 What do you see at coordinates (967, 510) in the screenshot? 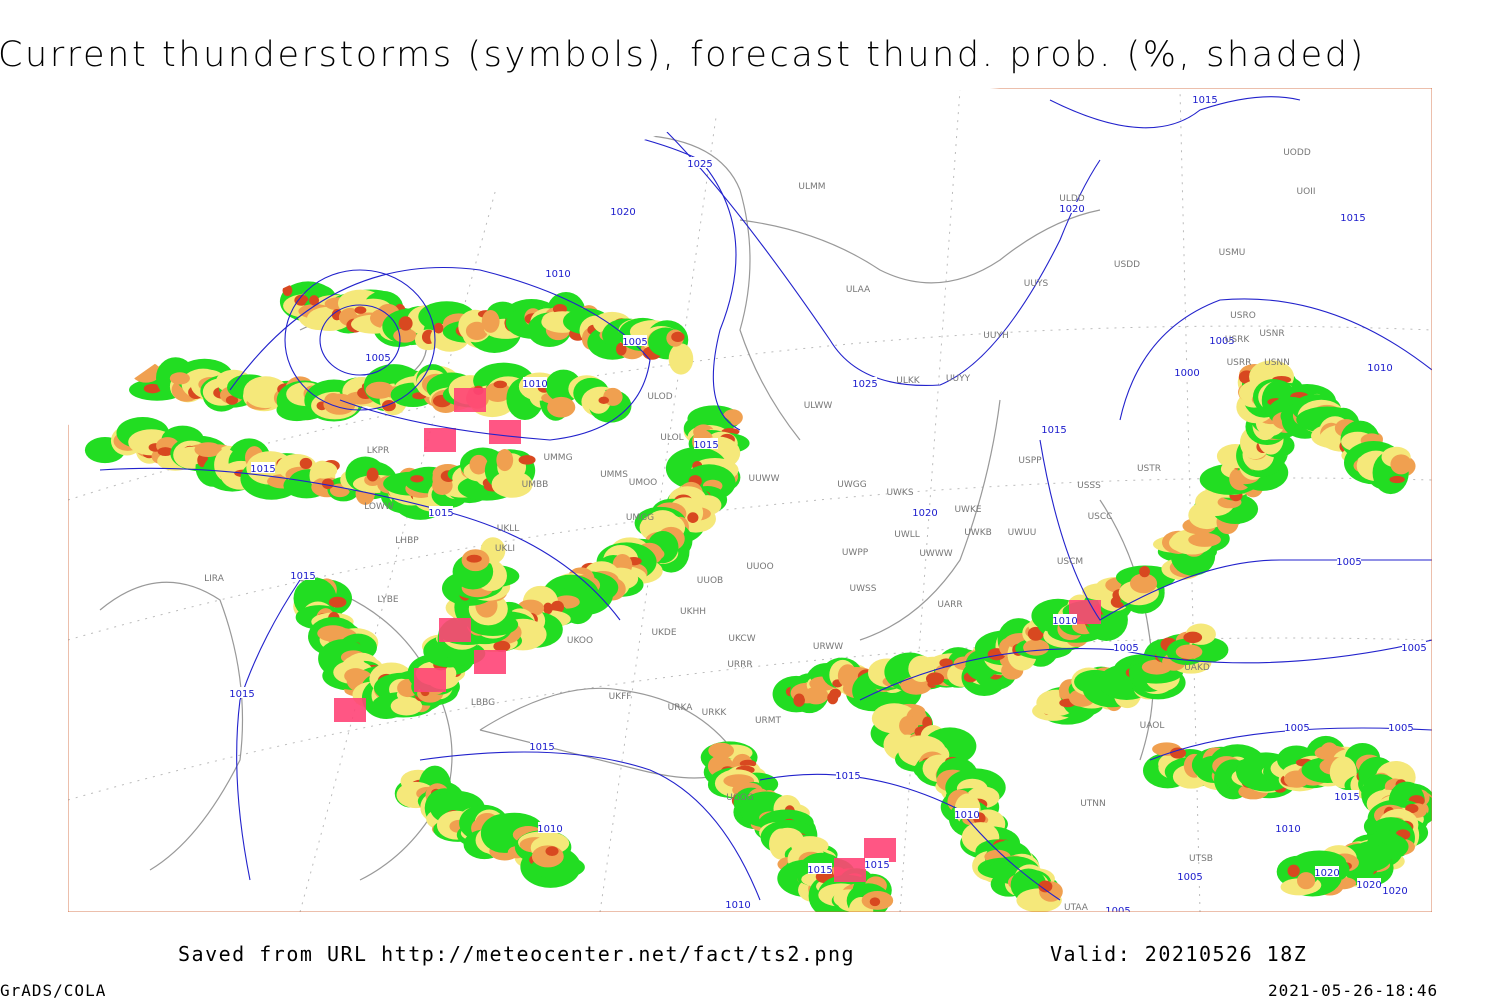
I see `station-label: UWKE` at bounding box center [967, 510].